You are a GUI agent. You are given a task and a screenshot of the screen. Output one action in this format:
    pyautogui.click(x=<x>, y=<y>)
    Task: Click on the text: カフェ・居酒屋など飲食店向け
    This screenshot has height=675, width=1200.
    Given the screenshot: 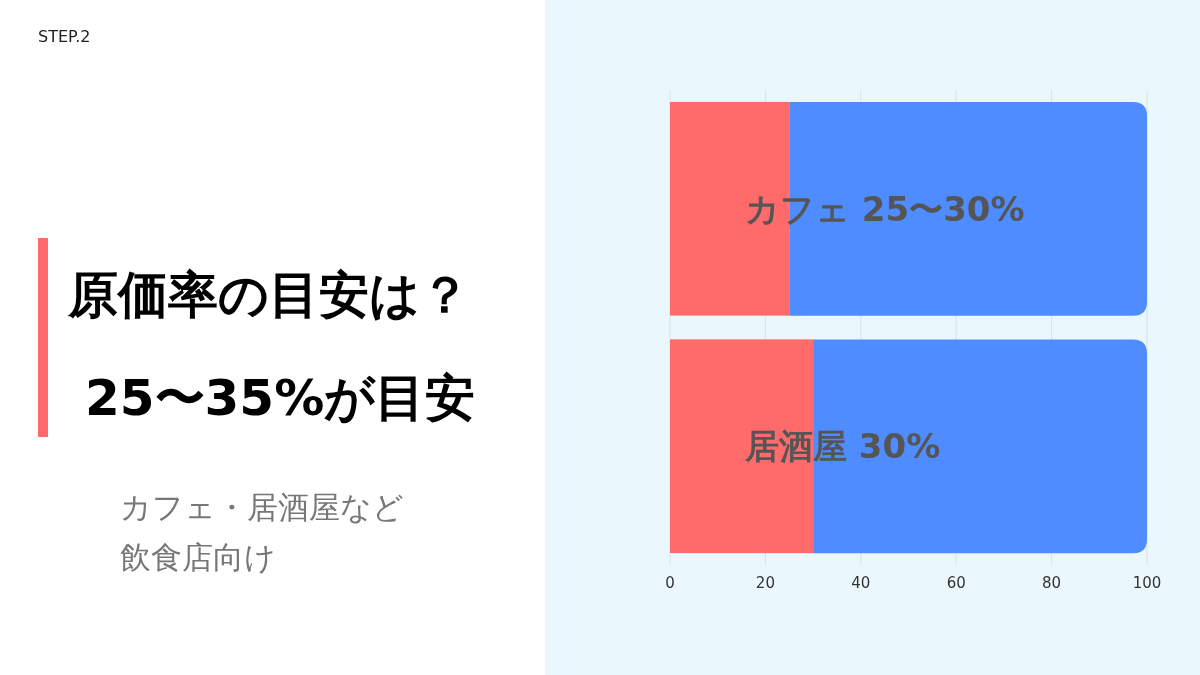 What is the action you would take?
    pyautogui.click(x=262, y=532)
    